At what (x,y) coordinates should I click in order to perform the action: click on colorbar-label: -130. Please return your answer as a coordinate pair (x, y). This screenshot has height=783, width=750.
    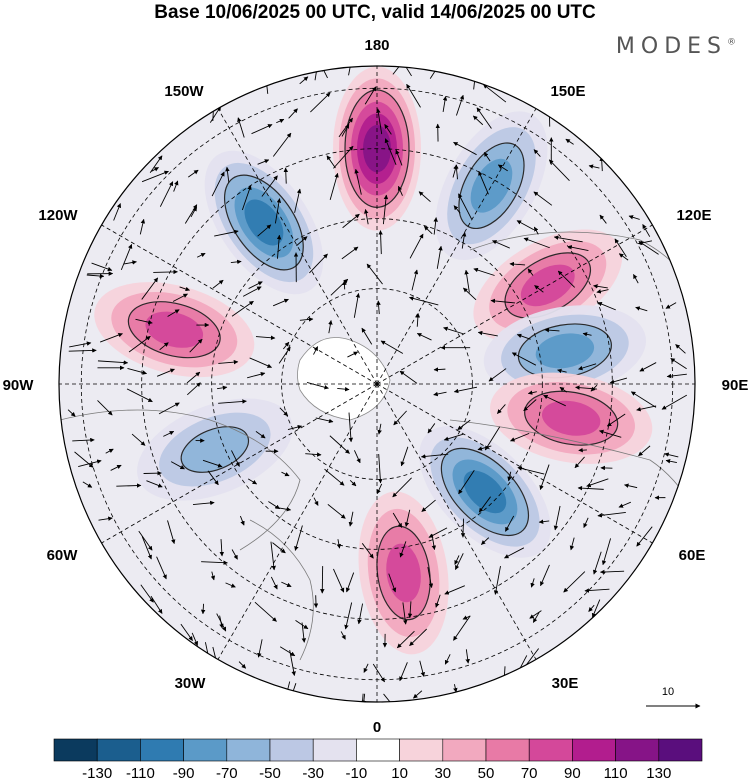
    Looking at the image, I should click on (97, 773).